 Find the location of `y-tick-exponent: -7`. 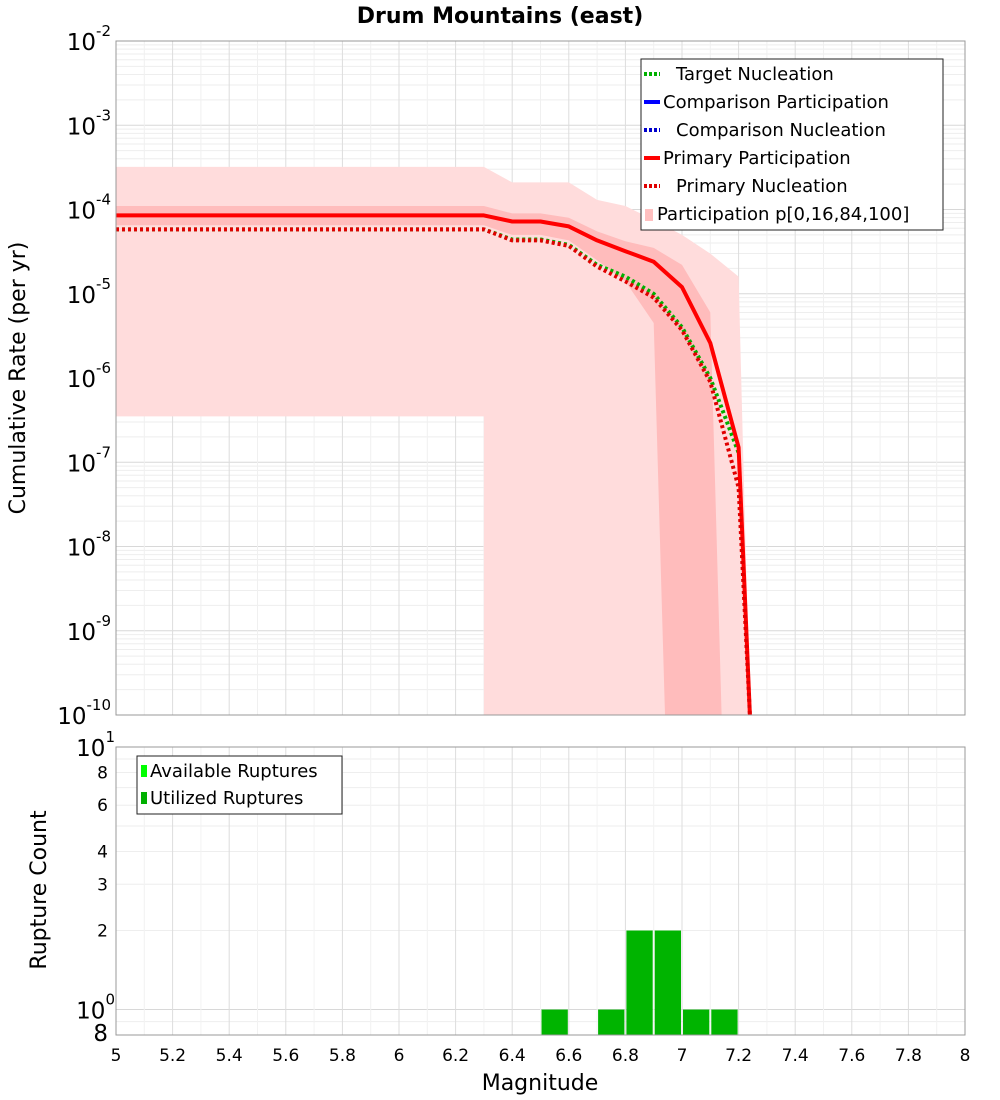

y-tick-exponent: -7 is located at coordinates (103, 452).